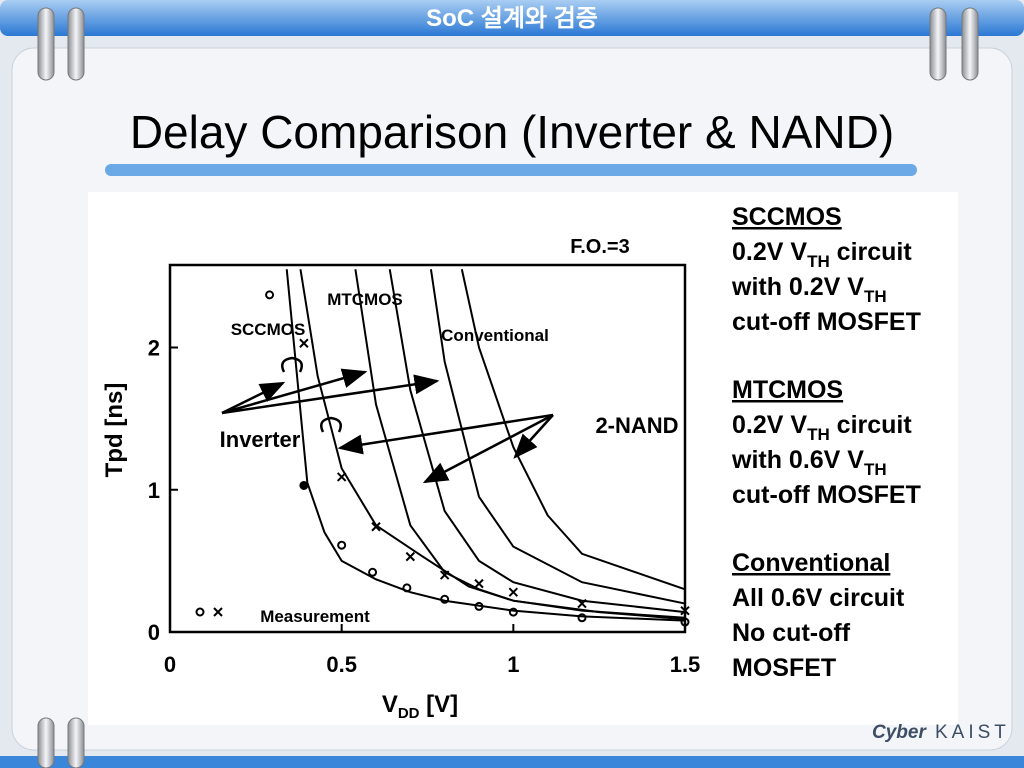 Image resolution: width=1024 pixels, height=768 pixels. I want to click on note-text: All 0.6V circuit, so click(818, 598).